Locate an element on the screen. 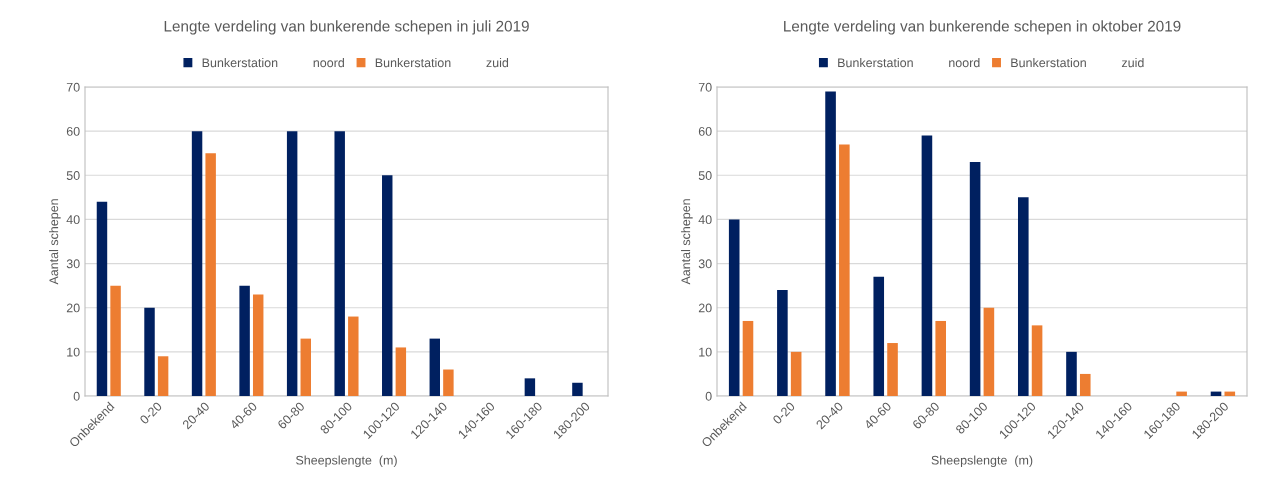  chart-title: Lengte verdeling van bunkerende schepen in juli 2019 is located at coordinates (346, 27).